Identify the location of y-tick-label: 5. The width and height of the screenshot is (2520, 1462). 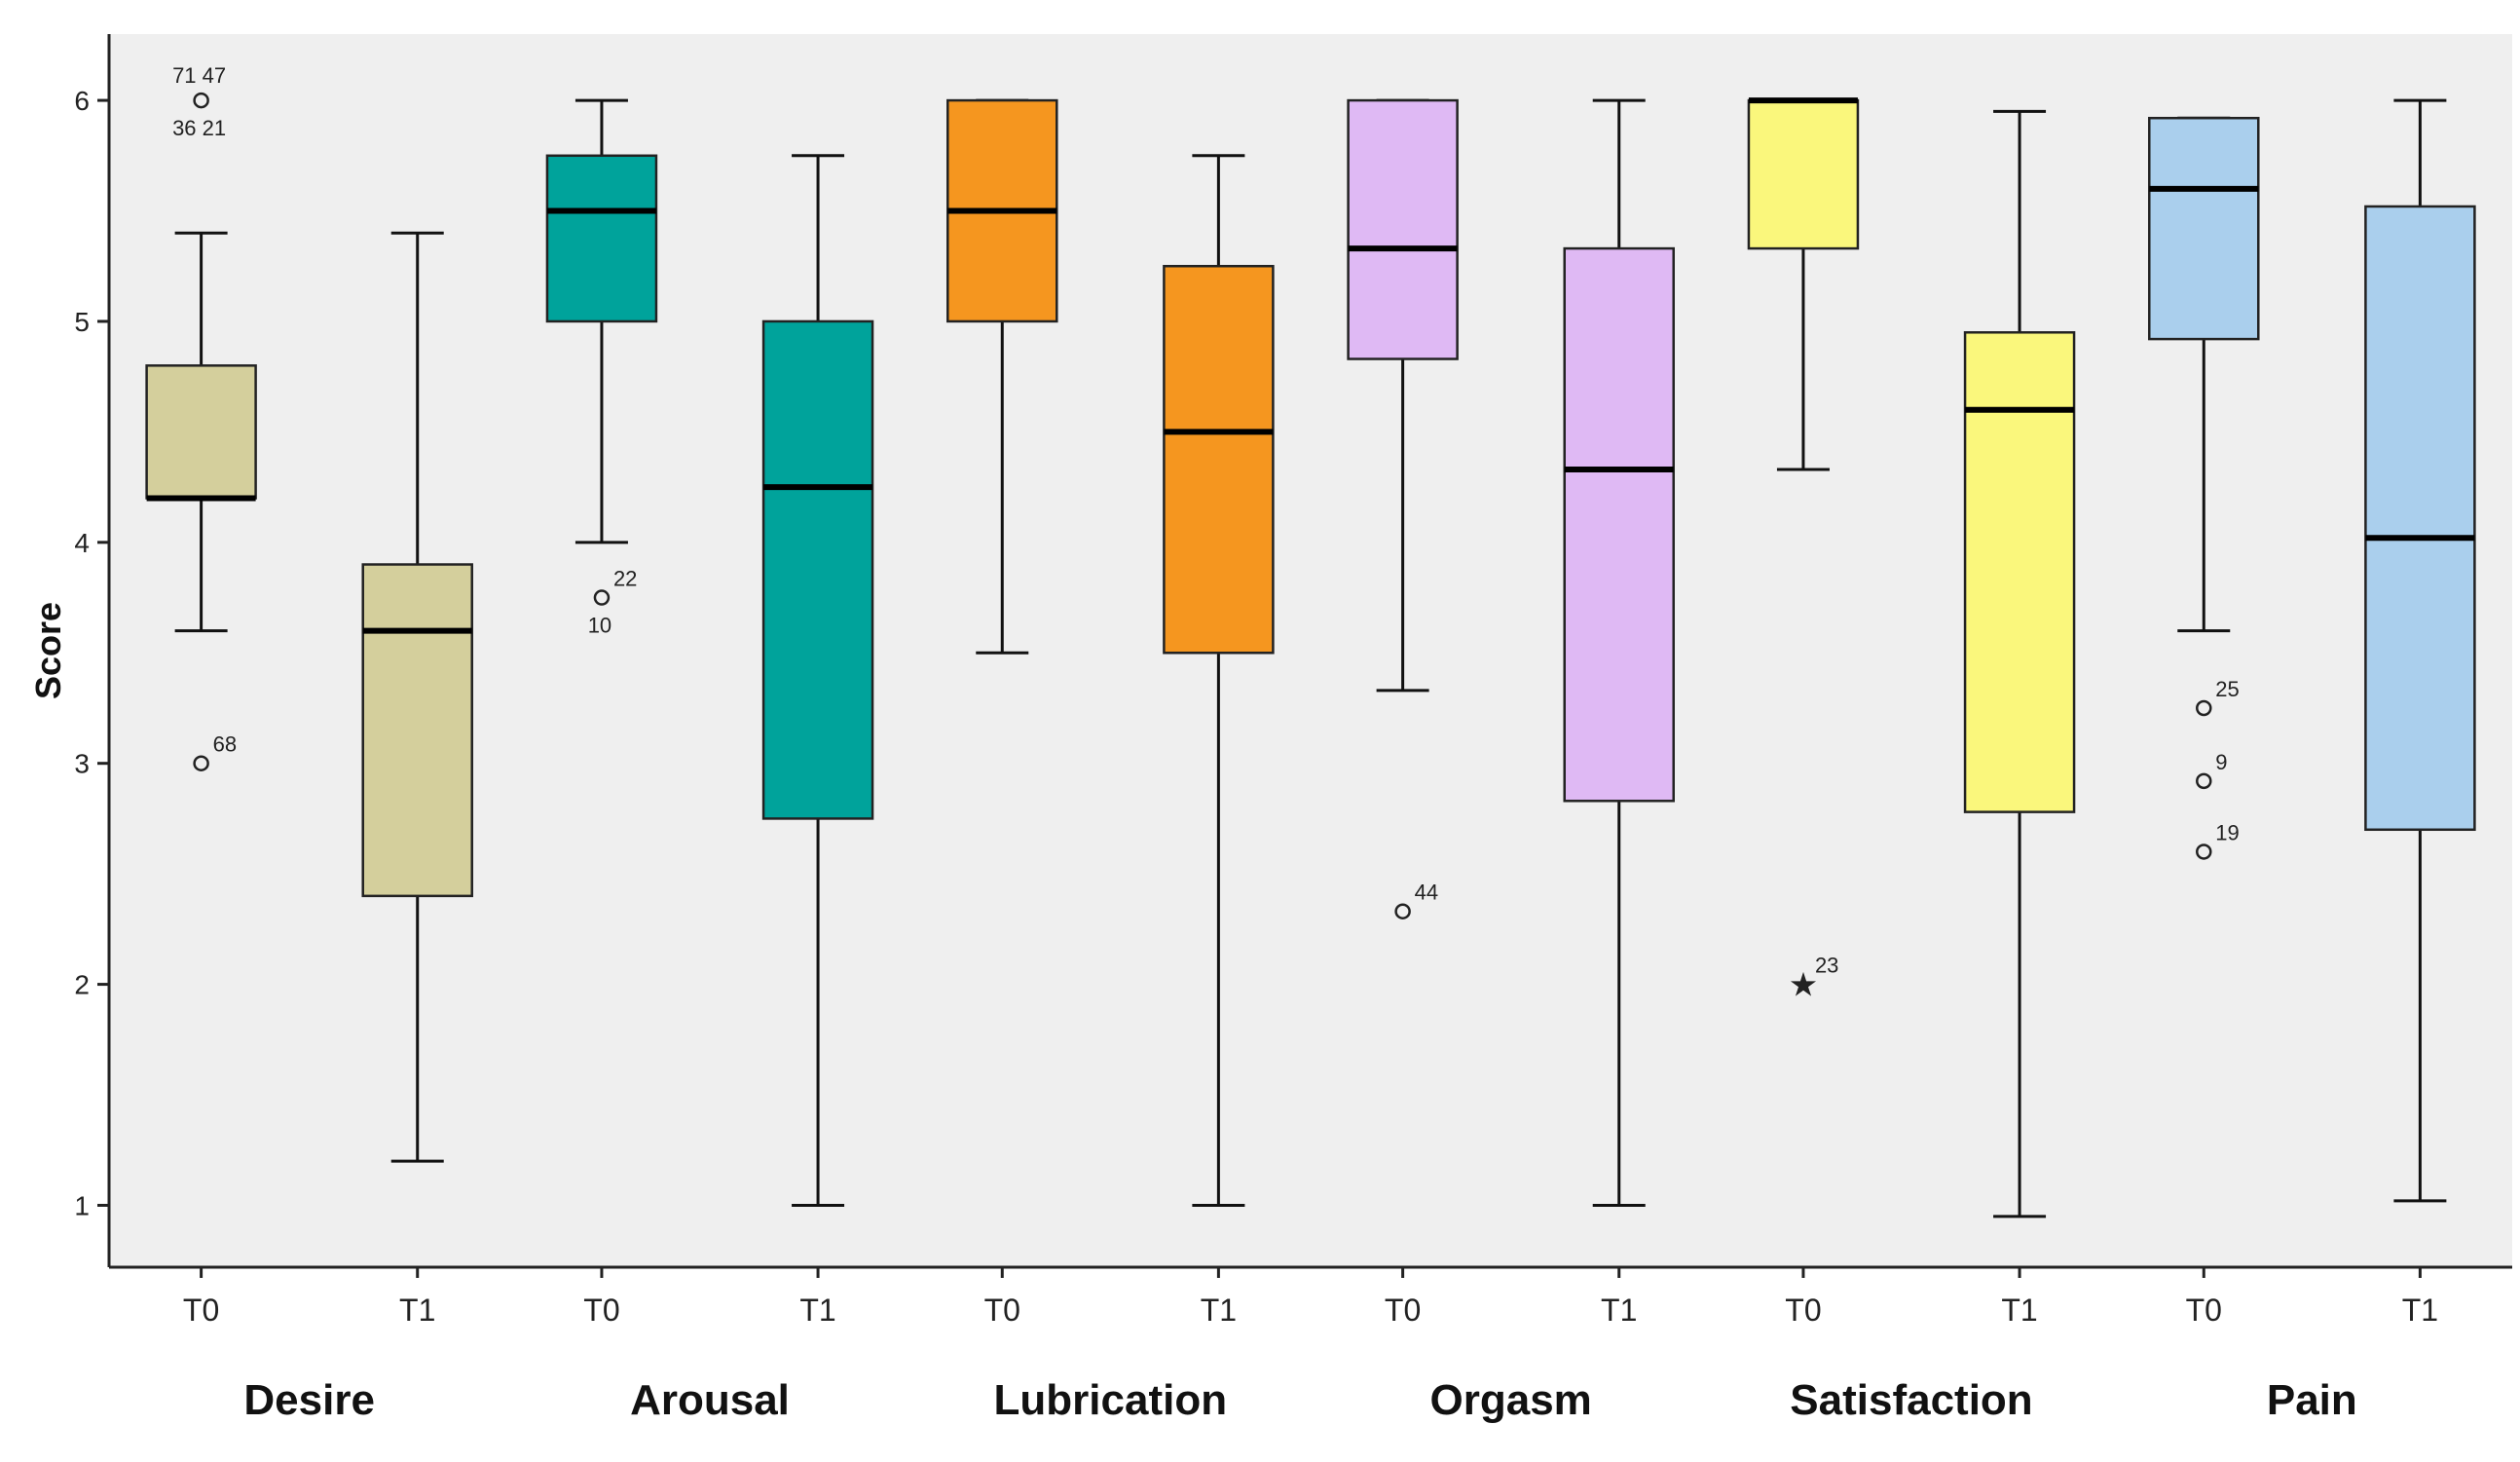
(82, 322).